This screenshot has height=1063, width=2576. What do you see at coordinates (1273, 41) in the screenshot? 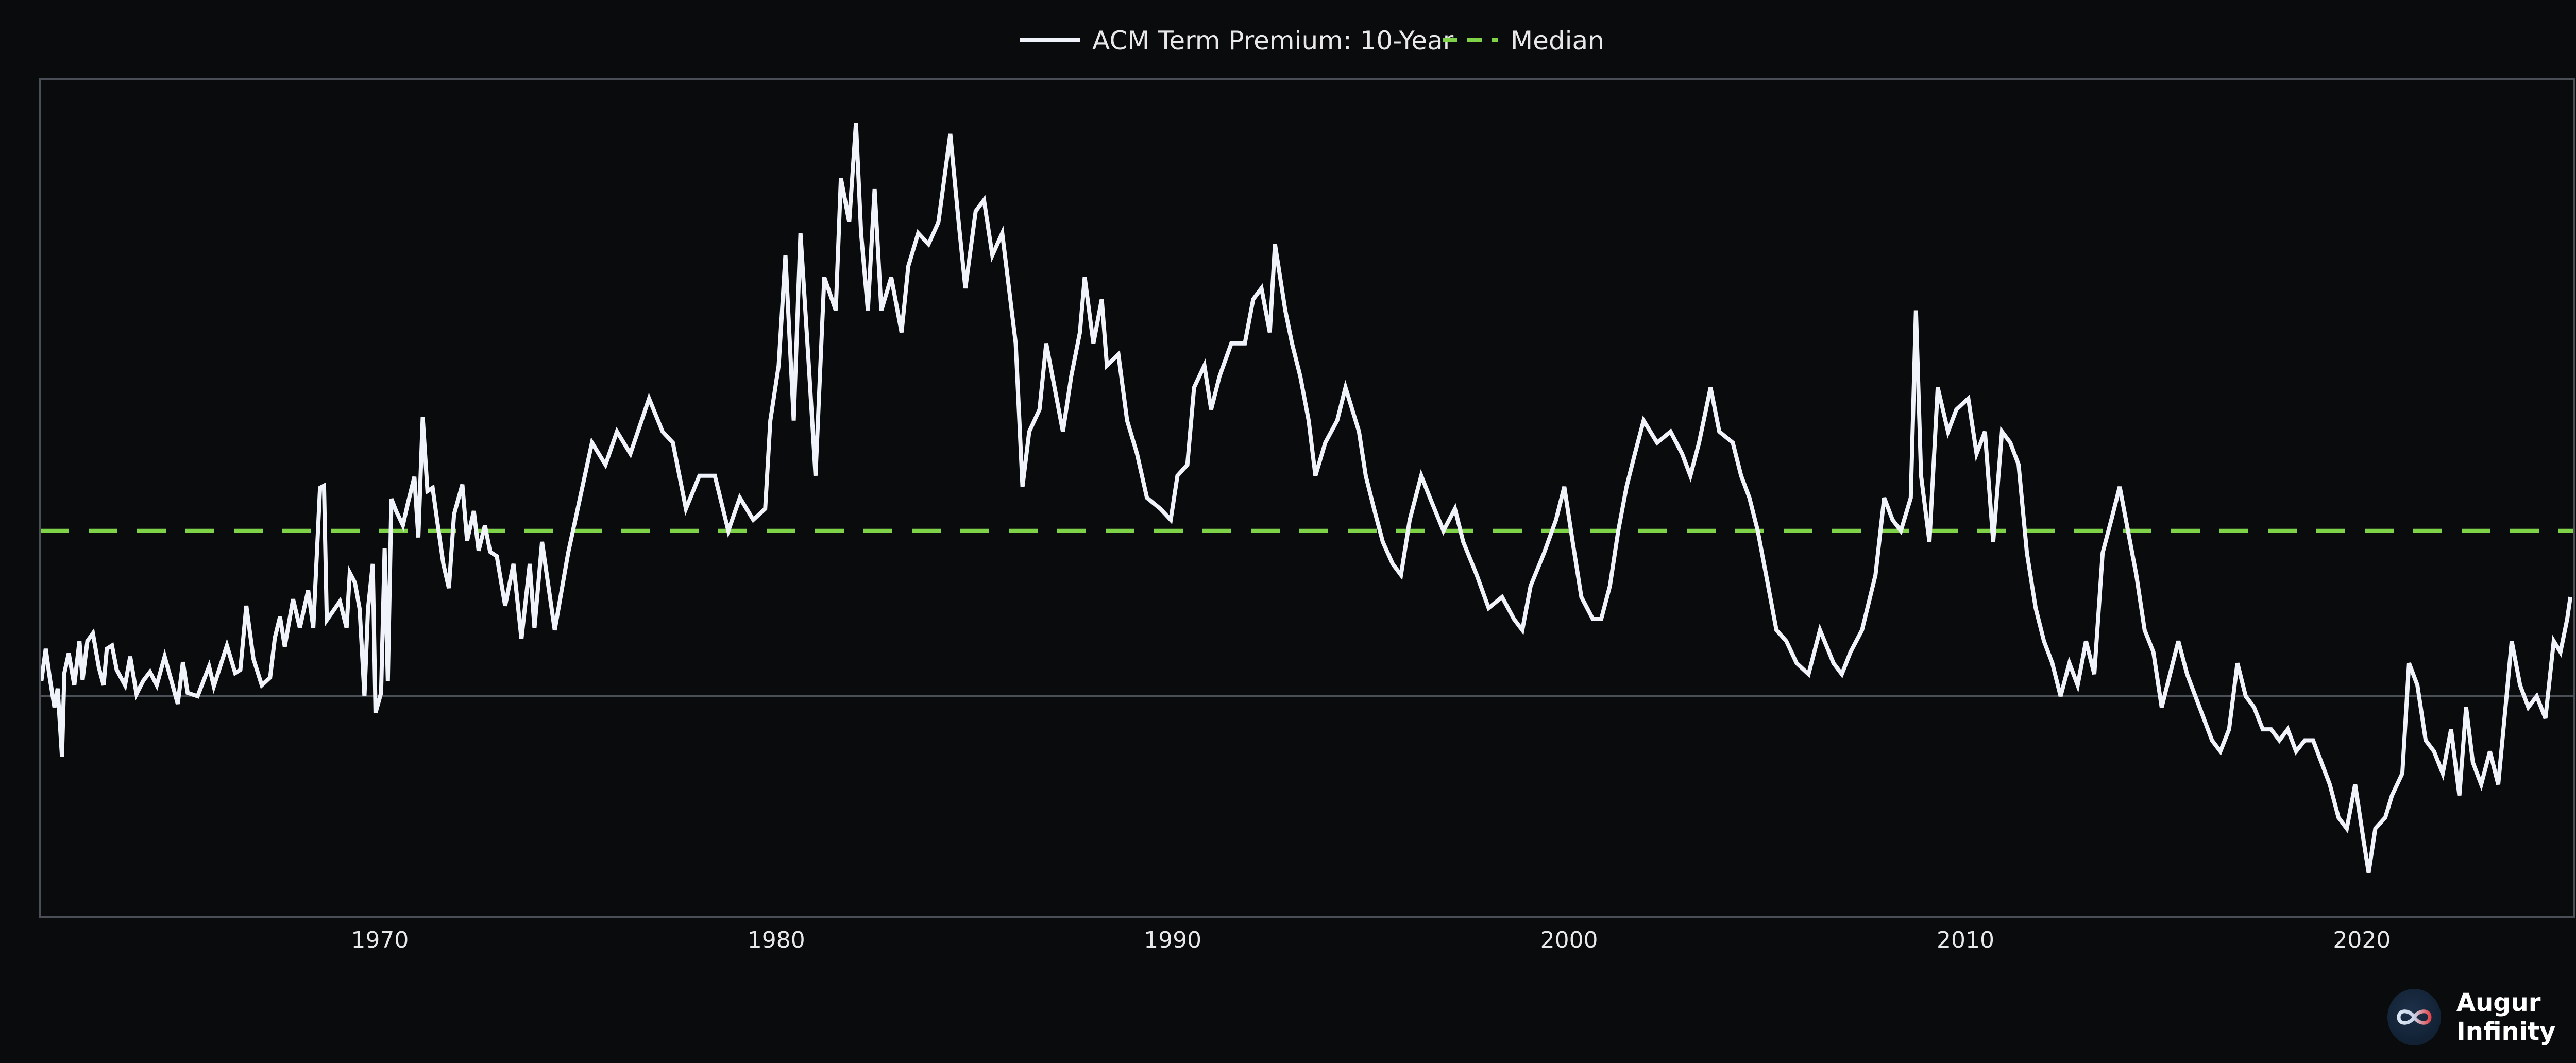
I see `legend-series-label: ACM Term Premium: 10-Year` at bounding box center [1273, 41].